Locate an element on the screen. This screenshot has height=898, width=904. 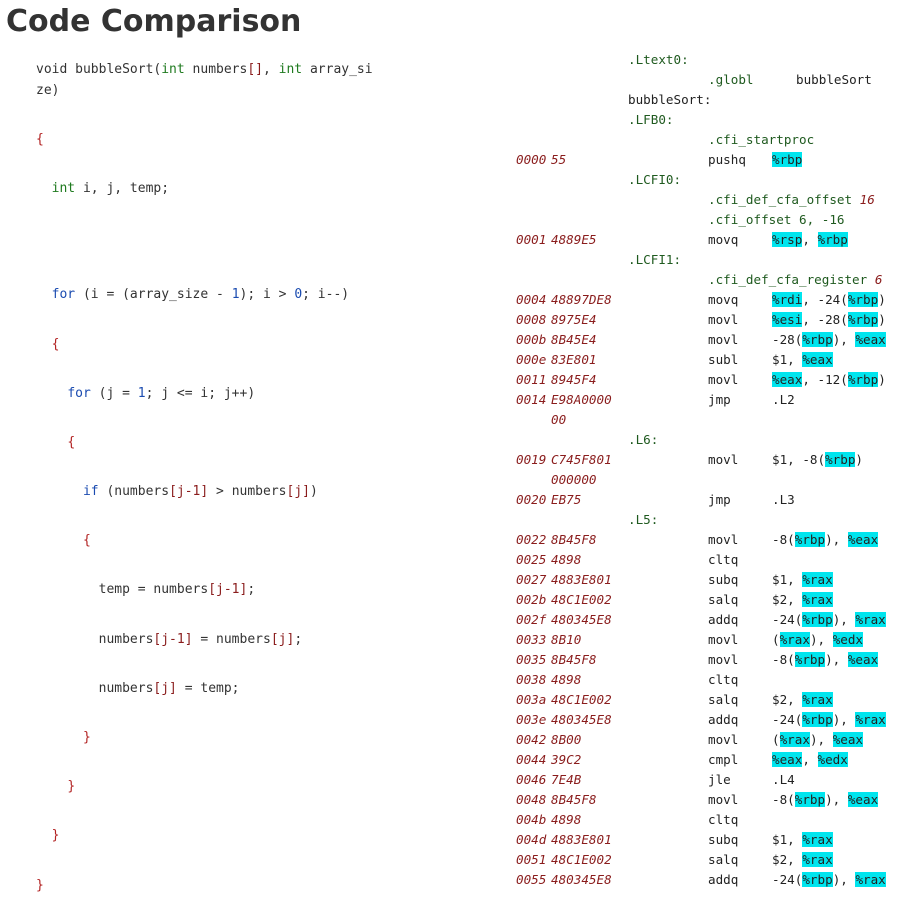
asm-mnemonic: movl is located at coordinates (723, 379).